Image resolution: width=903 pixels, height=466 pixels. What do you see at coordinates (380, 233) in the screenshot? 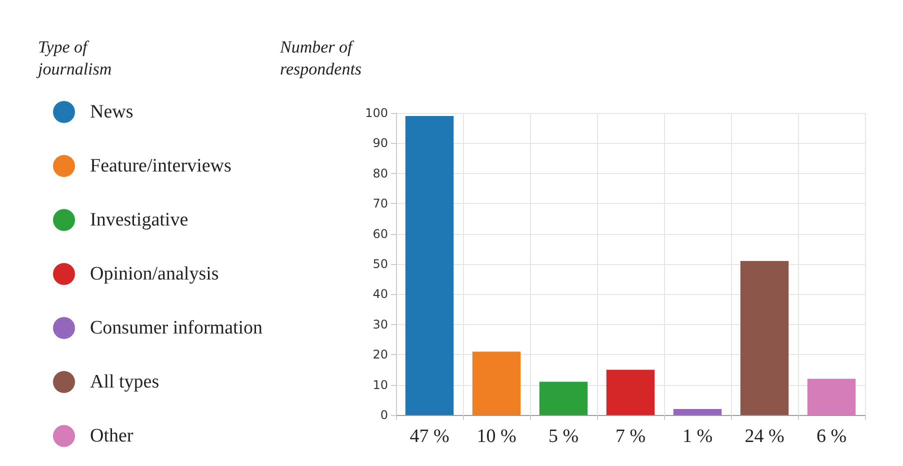
I see `y-tick-label: 60` at bounding box center [380, 233].